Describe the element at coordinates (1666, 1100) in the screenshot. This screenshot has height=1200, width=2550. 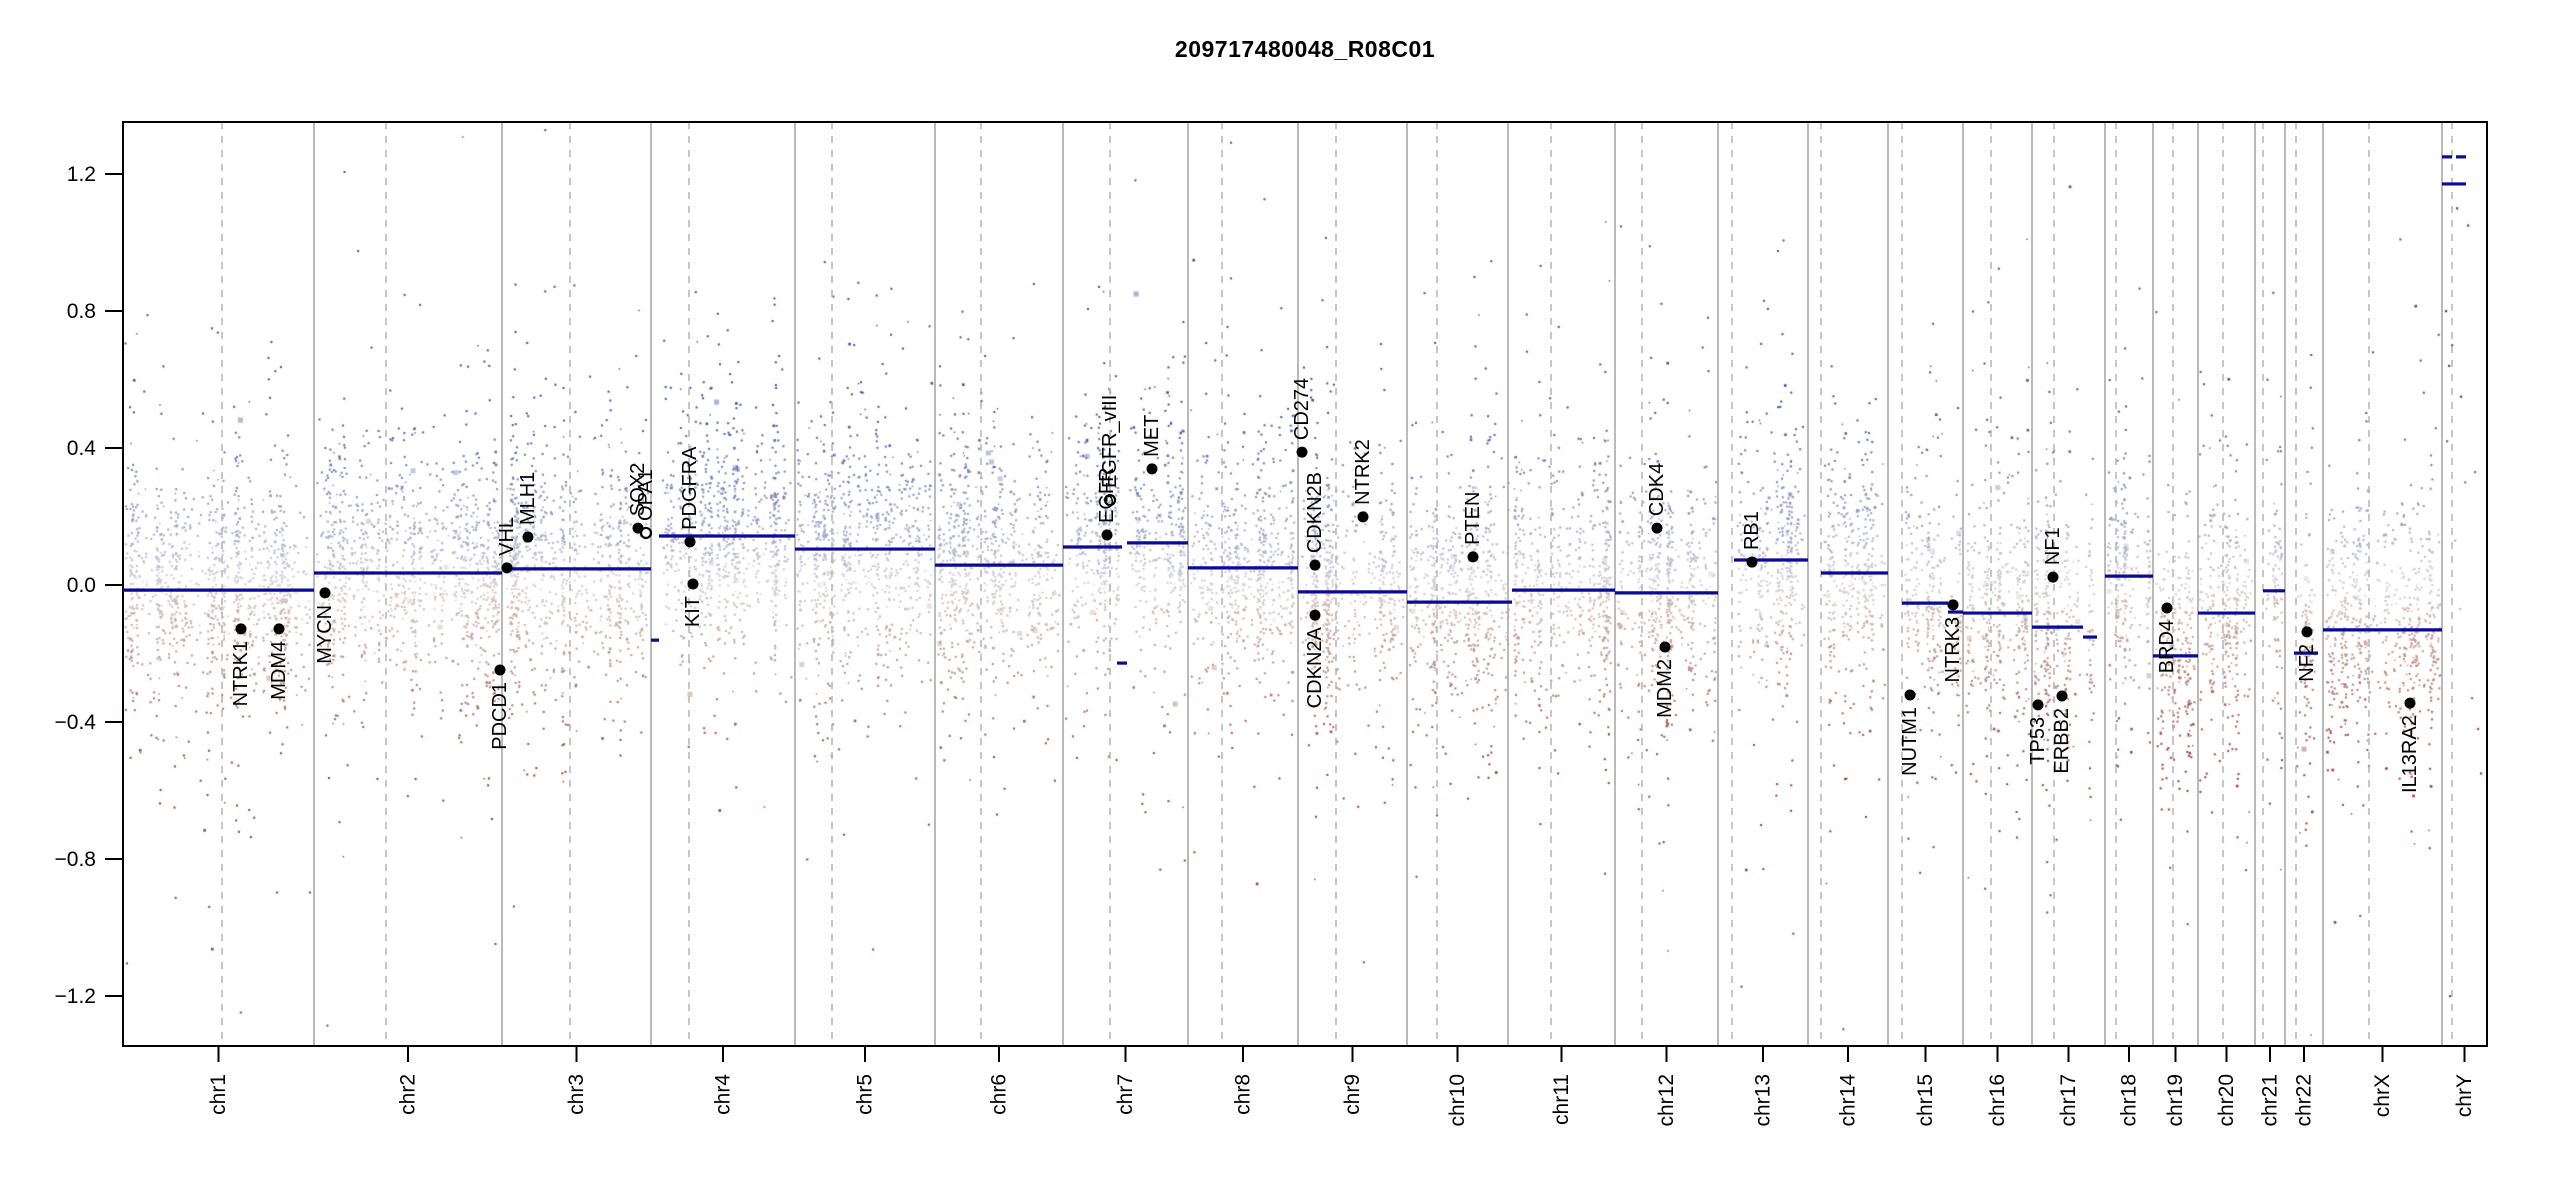
I see `x-tick-label: chr12` at that location.